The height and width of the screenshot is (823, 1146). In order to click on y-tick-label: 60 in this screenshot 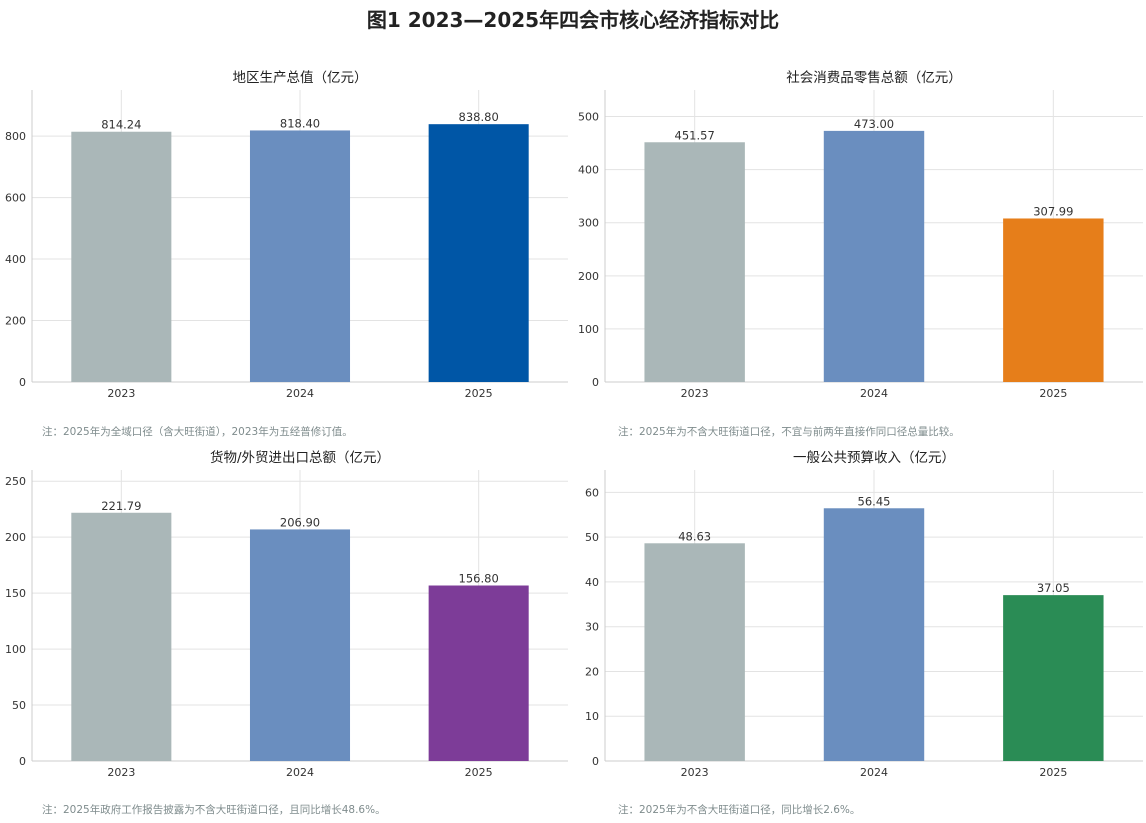, I will do `click(592, 492)`.